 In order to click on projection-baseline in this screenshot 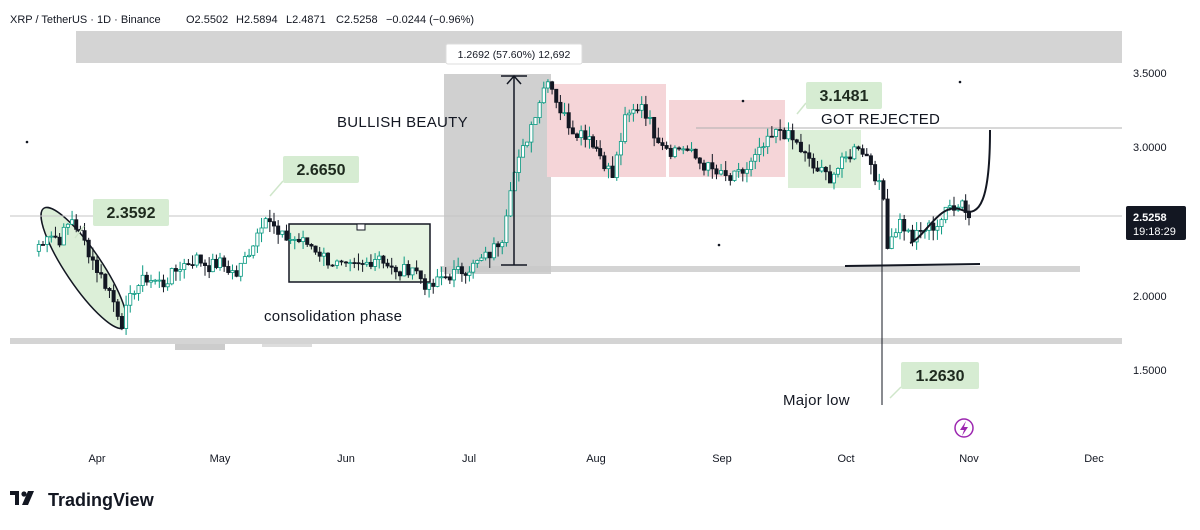, I will do `click(912, 265)`.